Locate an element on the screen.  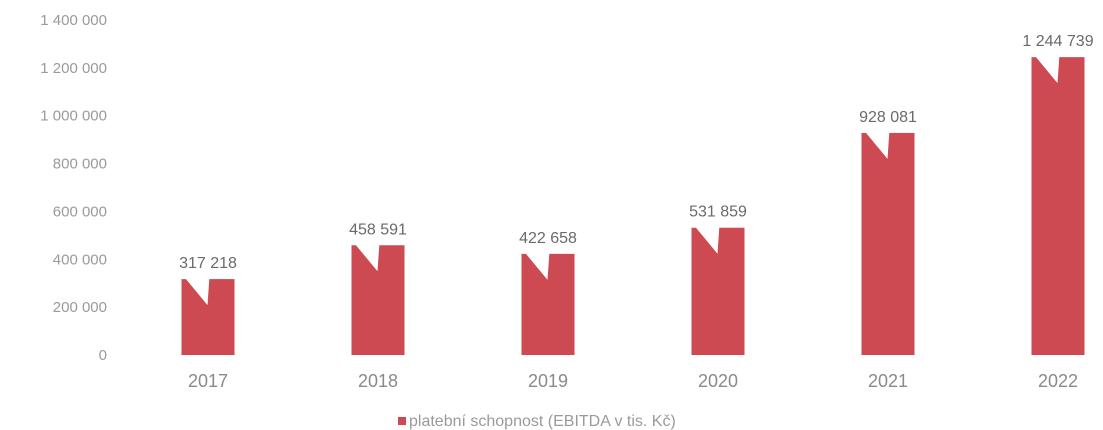
x-tick-label: 2017 is located at coordinates (208, 381).